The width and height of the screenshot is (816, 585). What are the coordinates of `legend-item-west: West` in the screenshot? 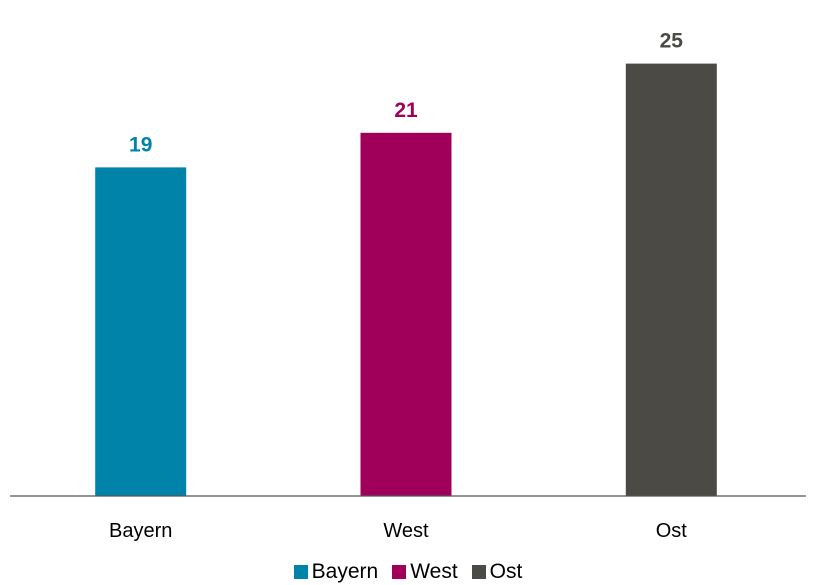 It's located at (425, 572).